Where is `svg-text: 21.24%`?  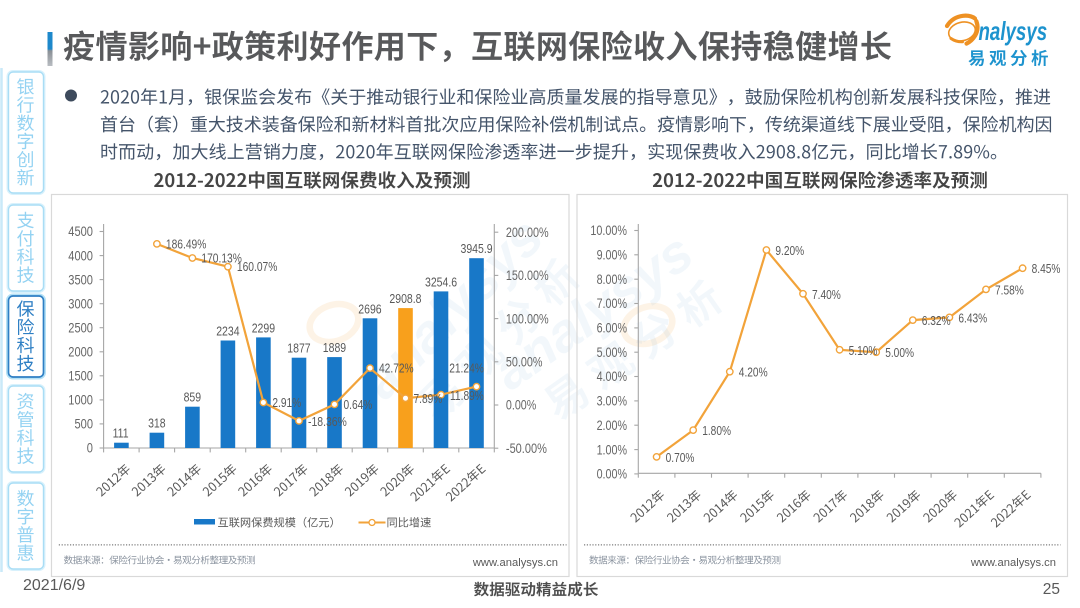 svg-text: 21.24% is located at coordinates (466, 369).